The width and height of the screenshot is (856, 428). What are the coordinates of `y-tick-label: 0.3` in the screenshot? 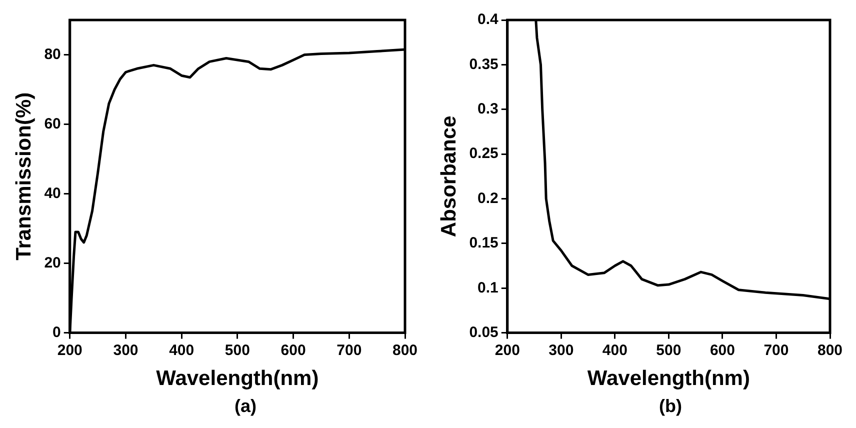 It's located at (488, 109).